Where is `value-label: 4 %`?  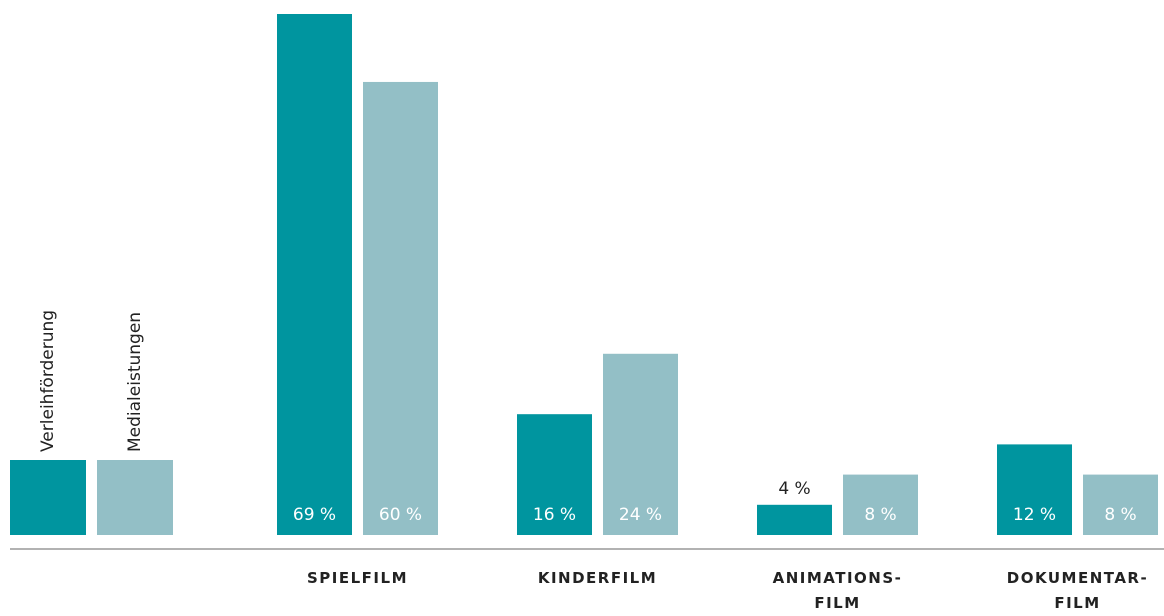 value-label: 4 % is located at coordinates (794, 489).